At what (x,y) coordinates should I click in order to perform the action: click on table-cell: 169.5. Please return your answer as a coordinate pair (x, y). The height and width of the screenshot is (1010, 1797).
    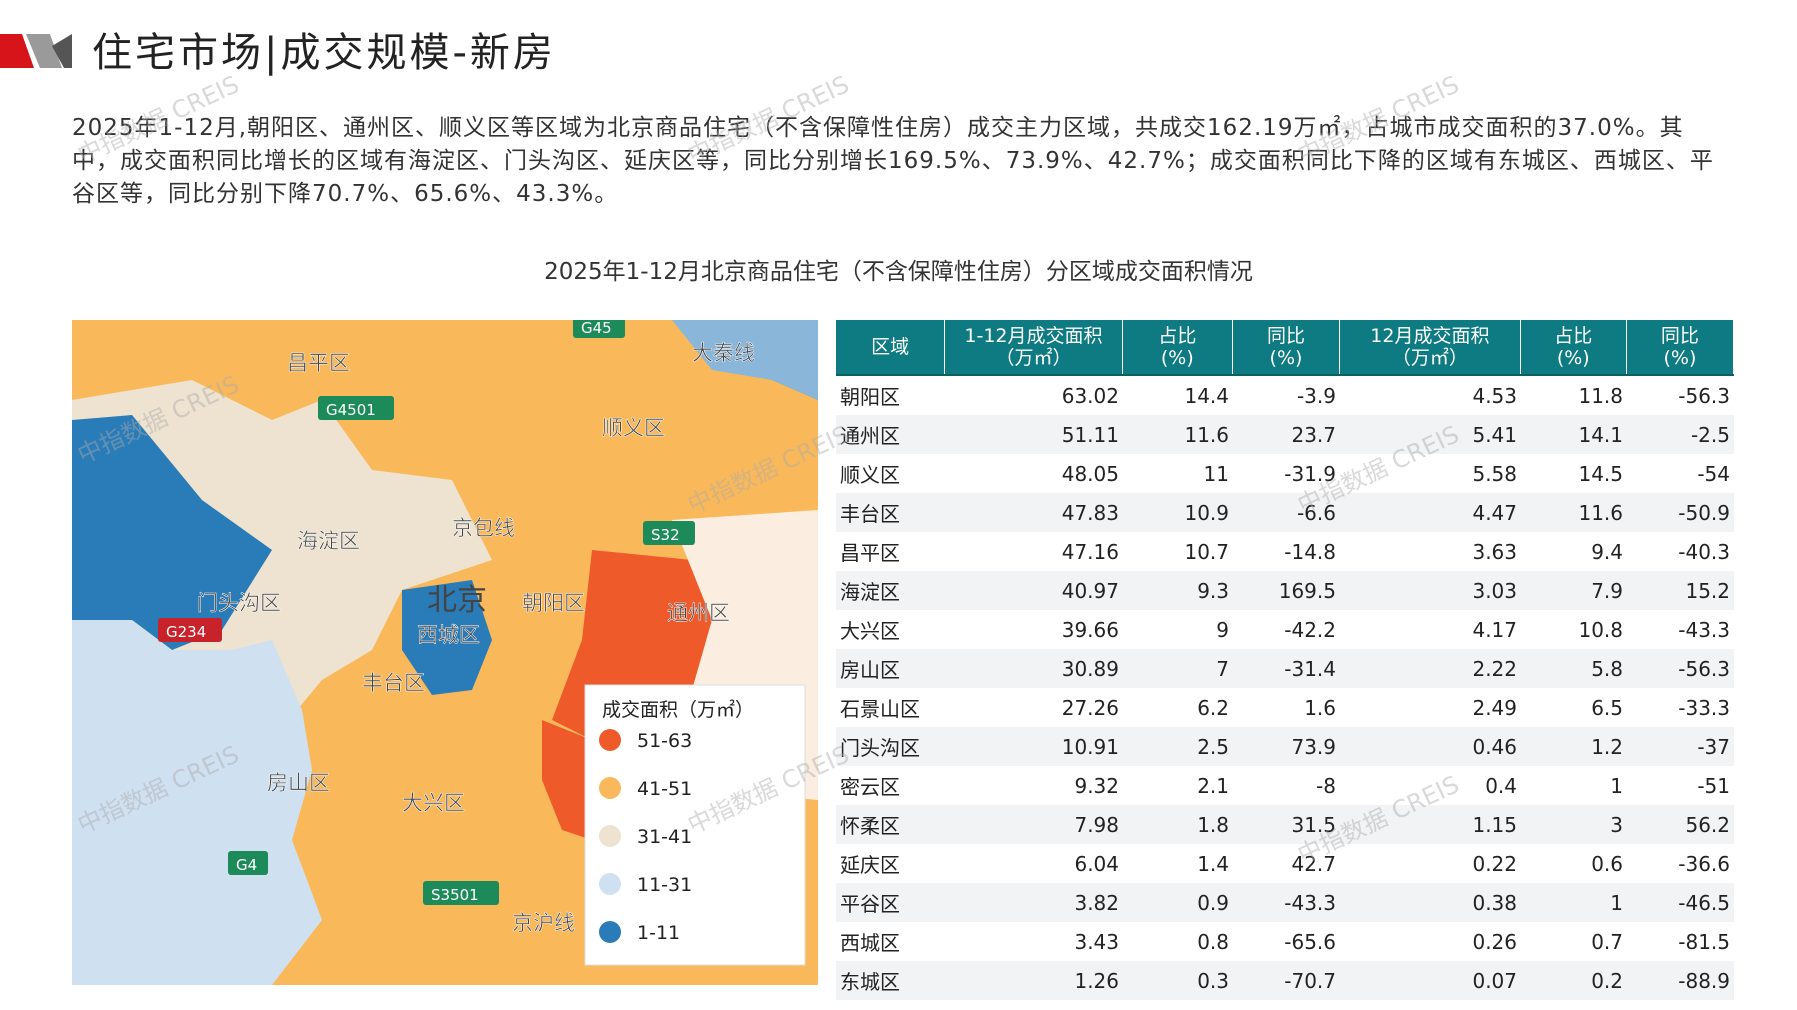
    Looking at the image, I should click on (1307, 590).